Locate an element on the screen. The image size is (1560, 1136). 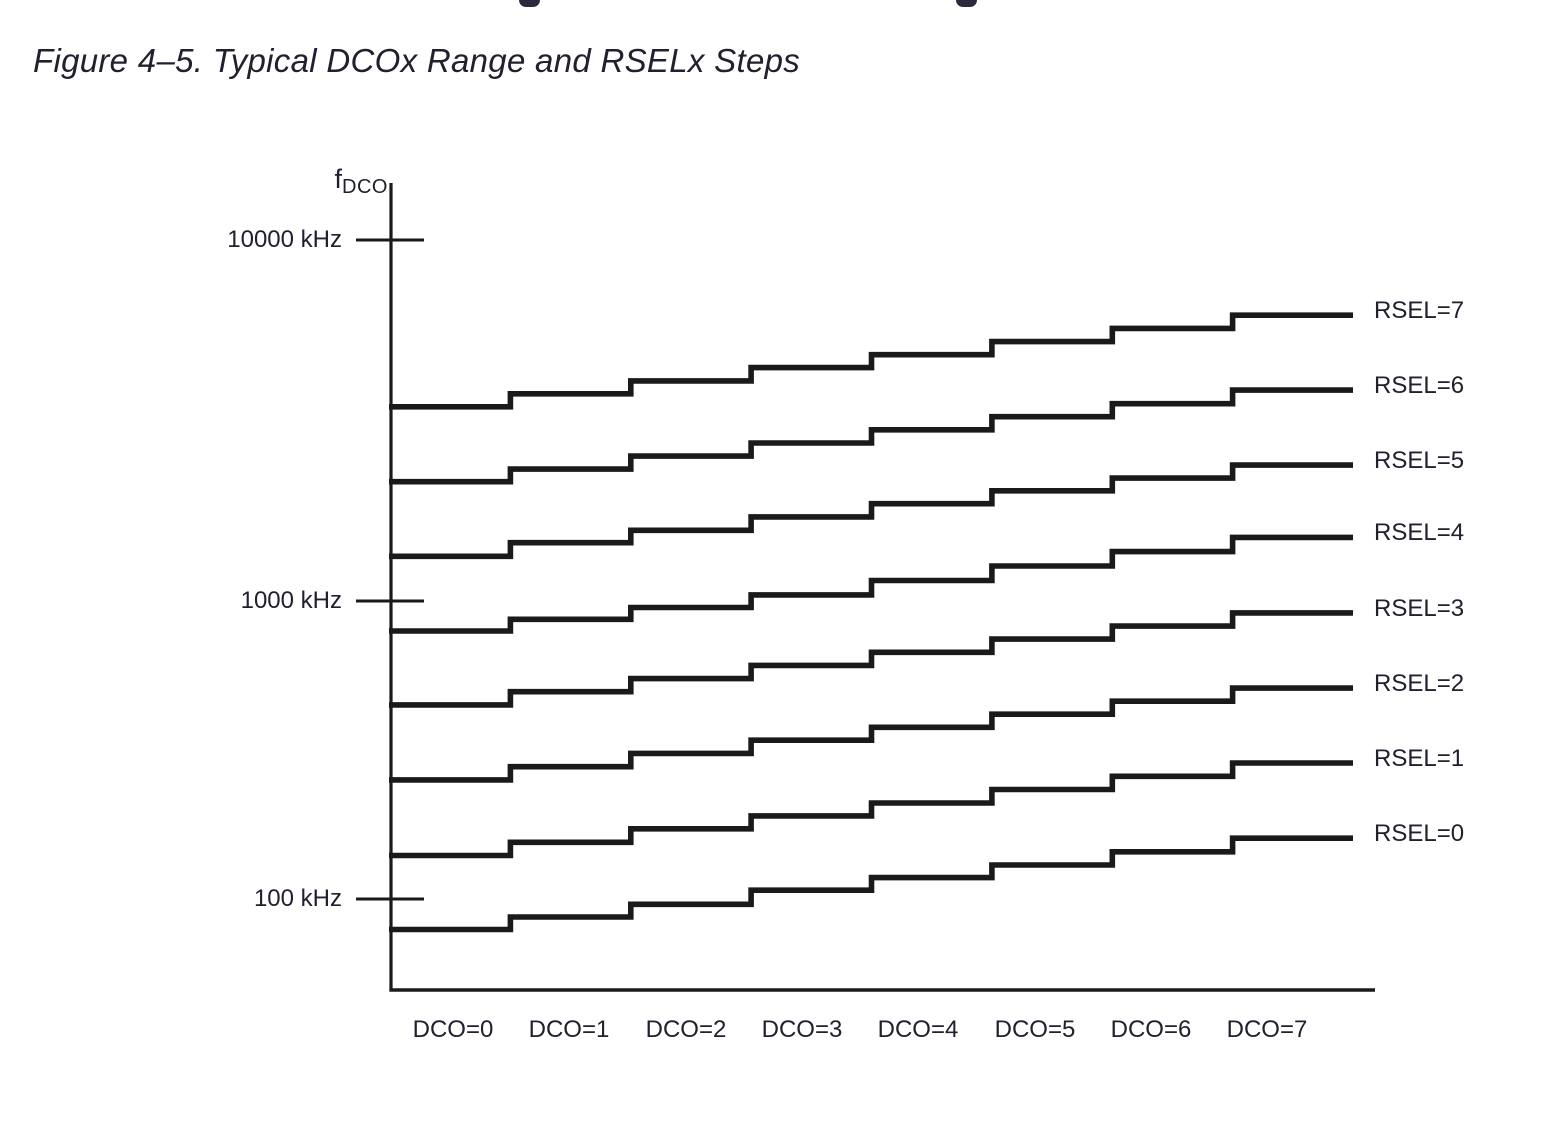
x-category-label-7: DCO=7 is located at coordinates (1267, 1029).